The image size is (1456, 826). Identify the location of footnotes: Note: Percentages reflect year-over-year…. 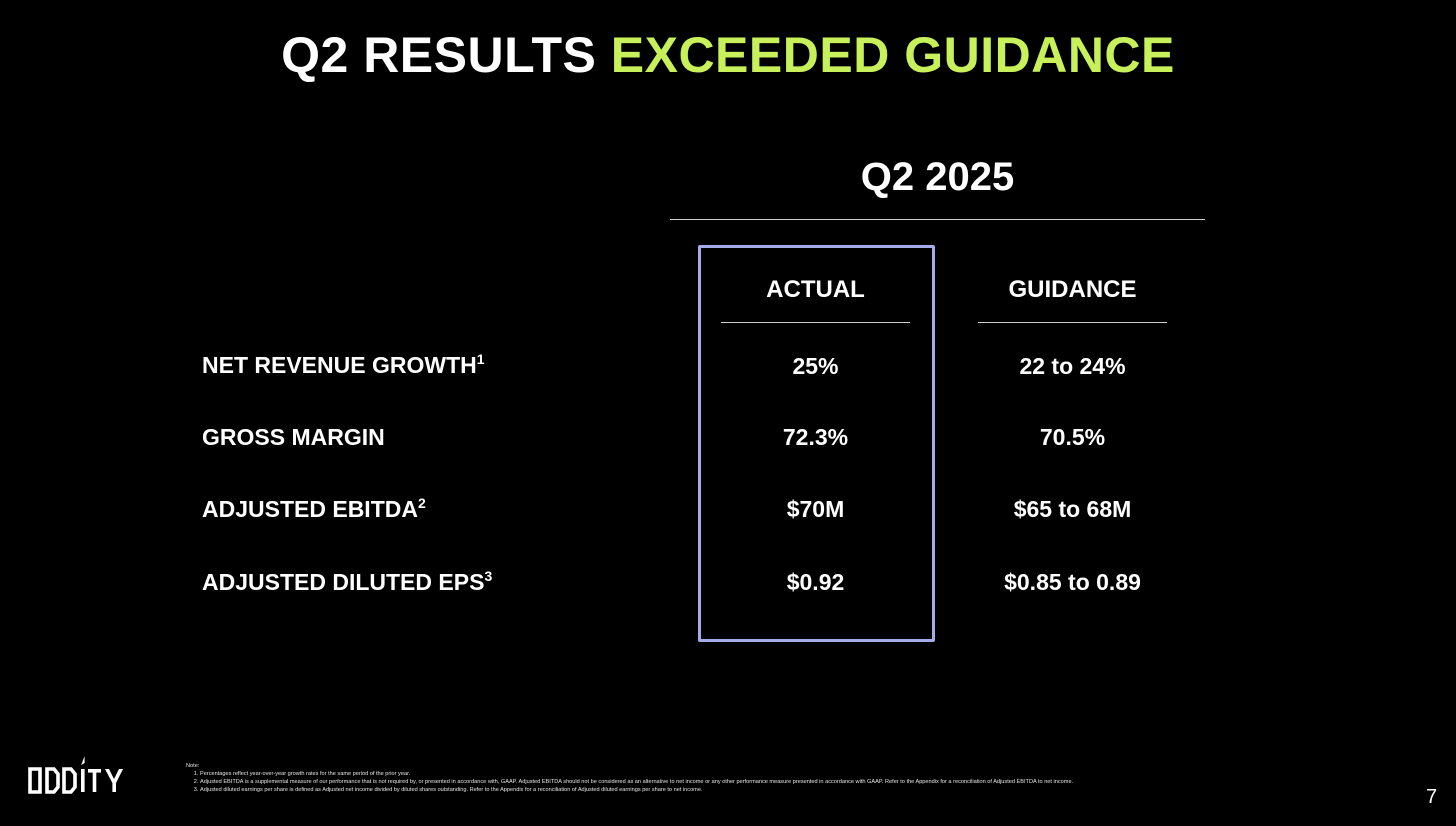
(716, 778).